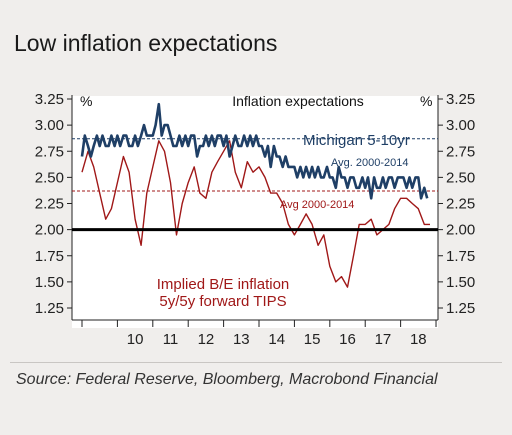 The image size is (512, 435). What do you see at coordinates (49, 204) in the screenshot?
I see `left-y-tick-label: 2.25` at bounding box center [49, 204].